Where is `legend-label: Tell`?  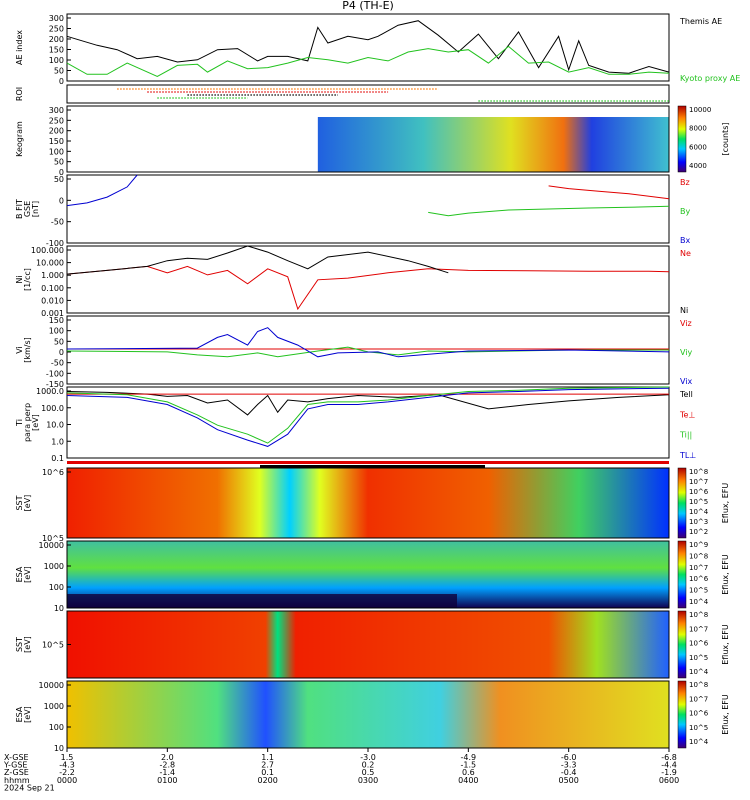
legend-label: Tell is located at coordinates (686, 394).